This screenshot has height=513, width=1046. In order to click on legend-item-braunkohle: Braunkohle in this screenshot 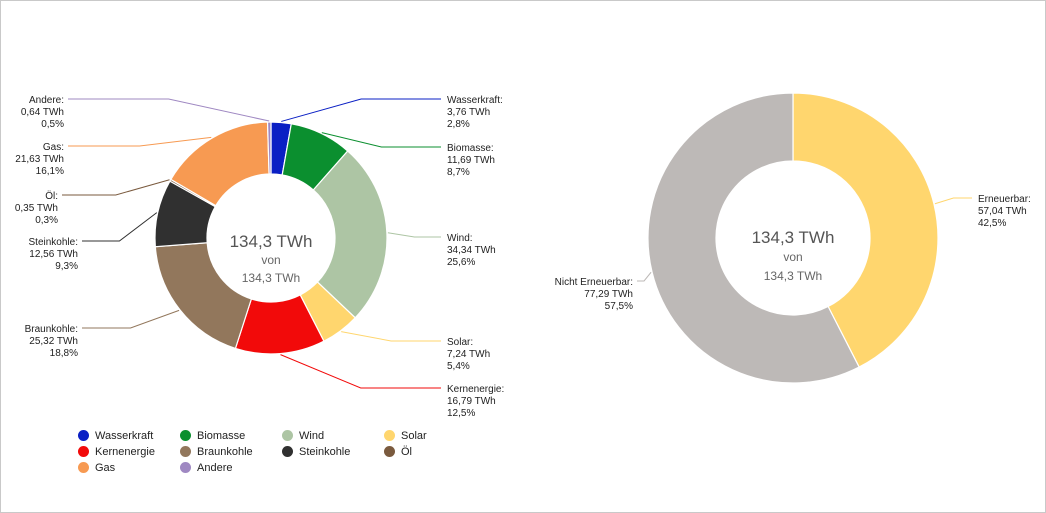, I will do `click(231, 451)`.